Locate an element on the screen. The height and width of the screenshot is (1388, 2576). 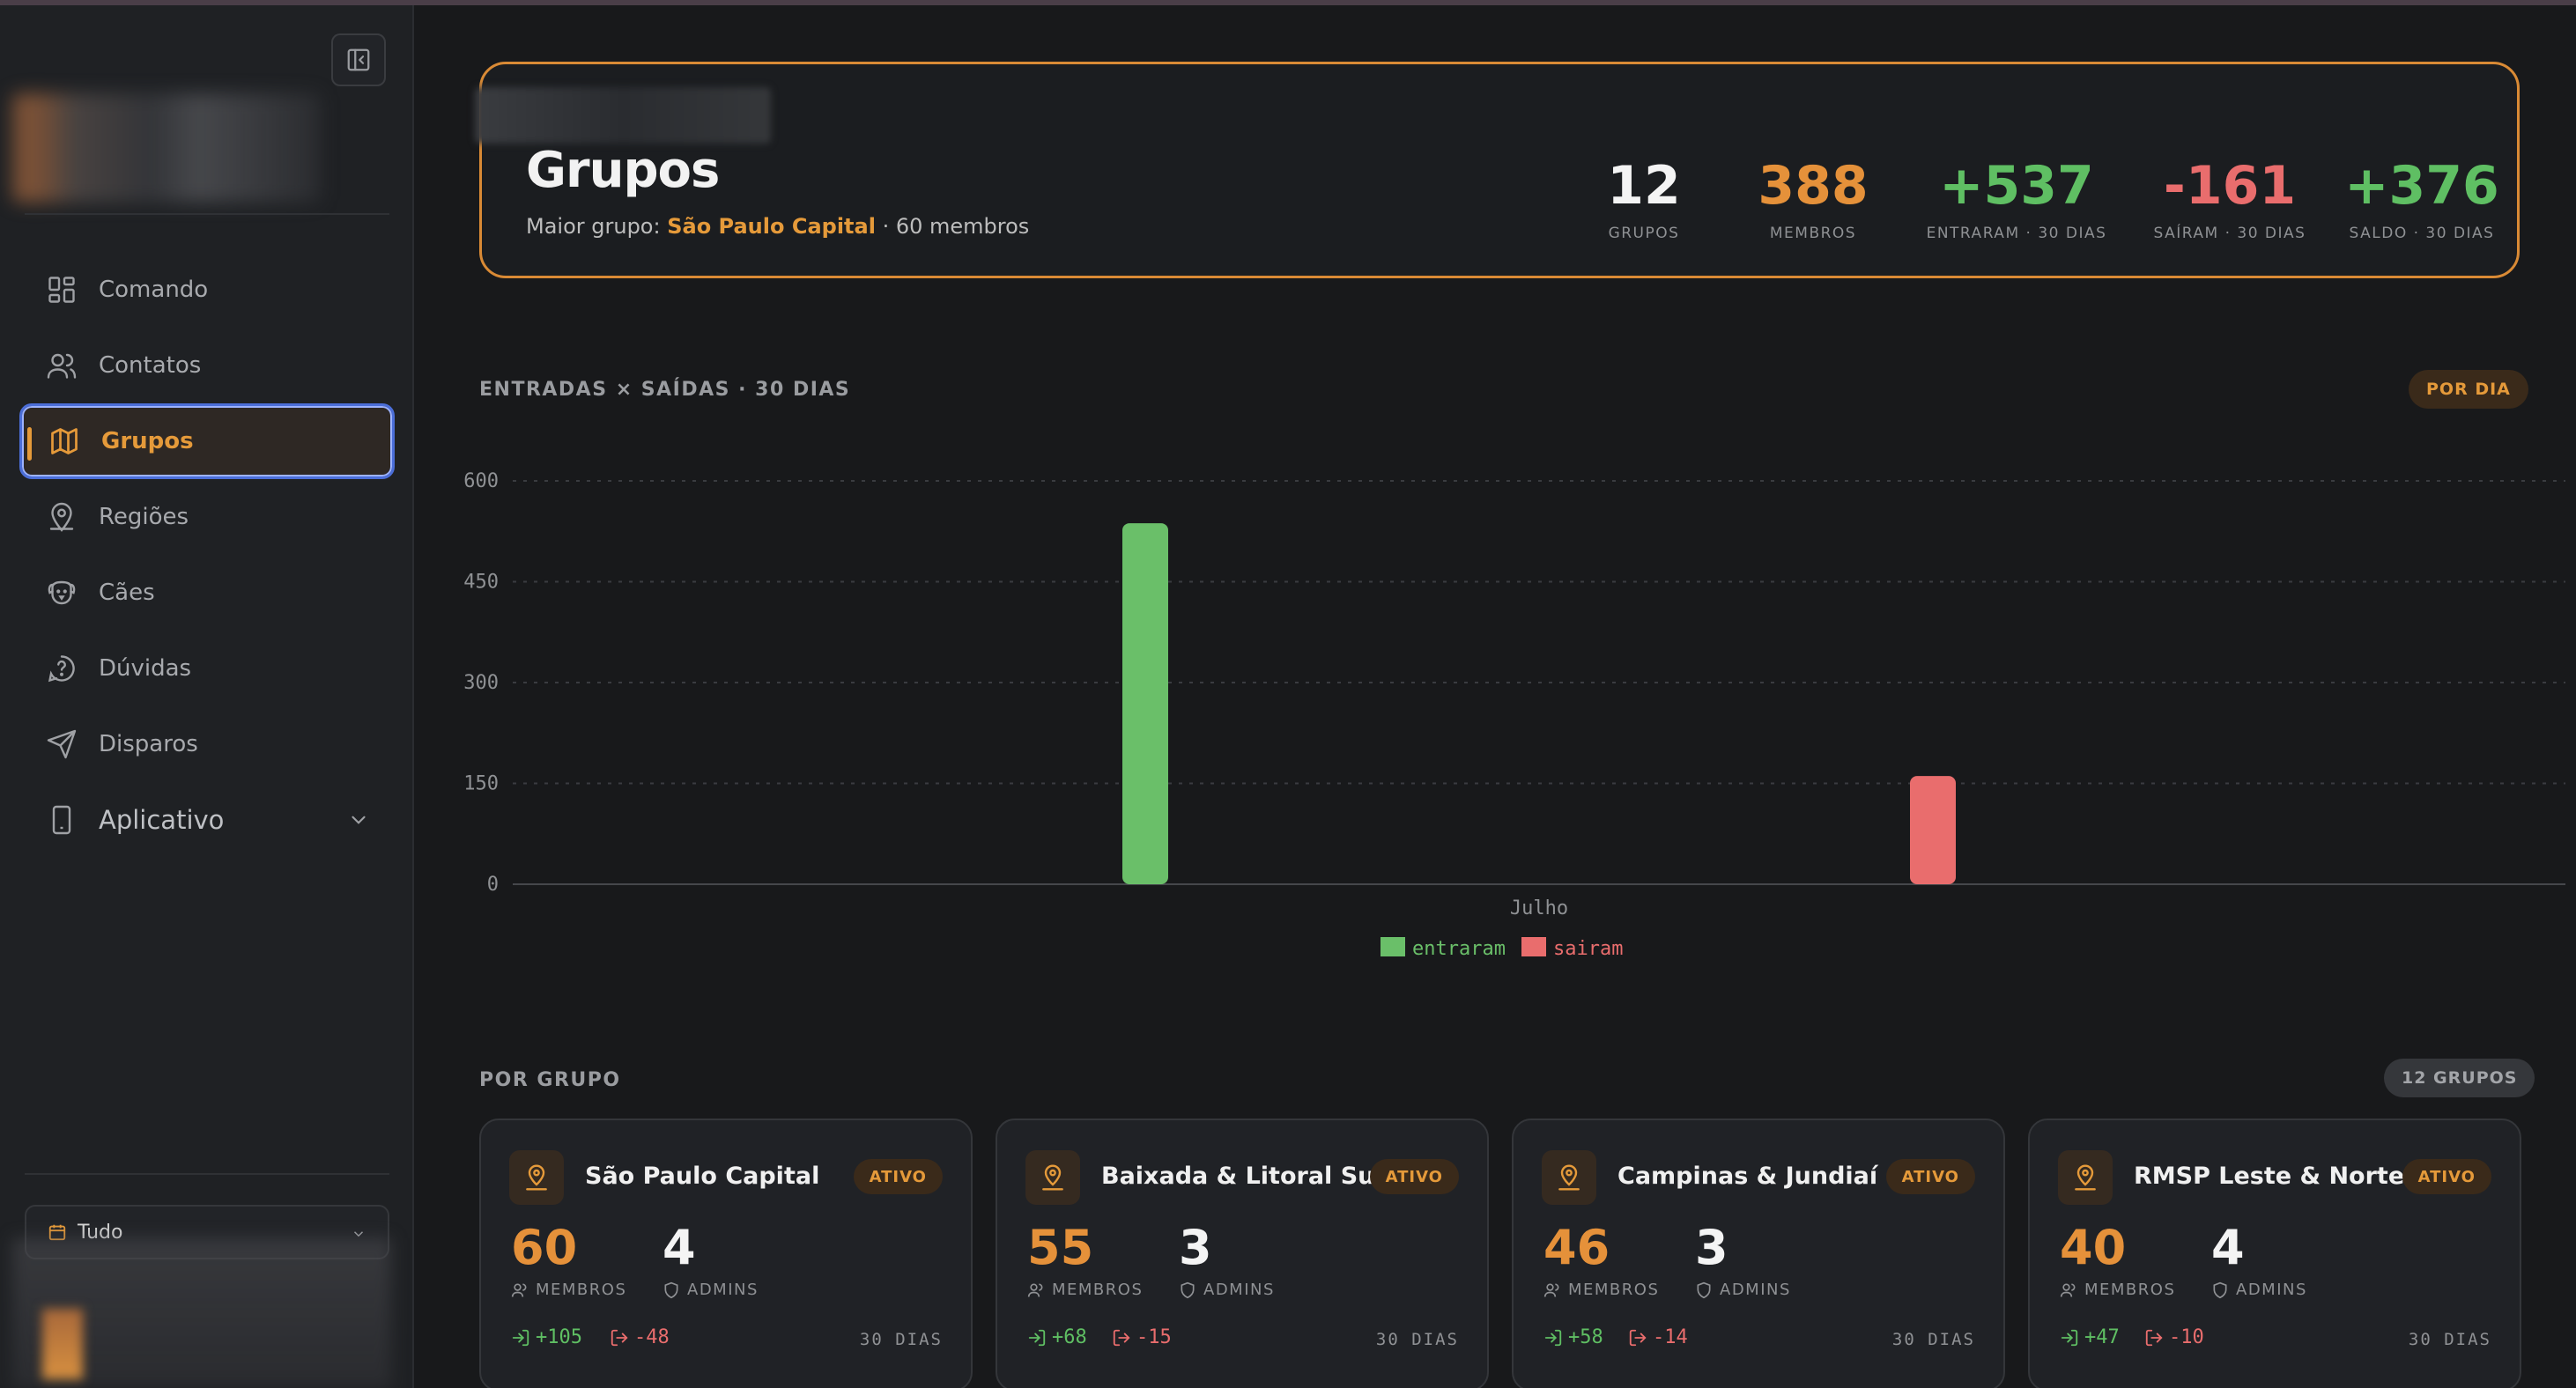
group-members-count: 40 is located at coordinates (2094, 1247).